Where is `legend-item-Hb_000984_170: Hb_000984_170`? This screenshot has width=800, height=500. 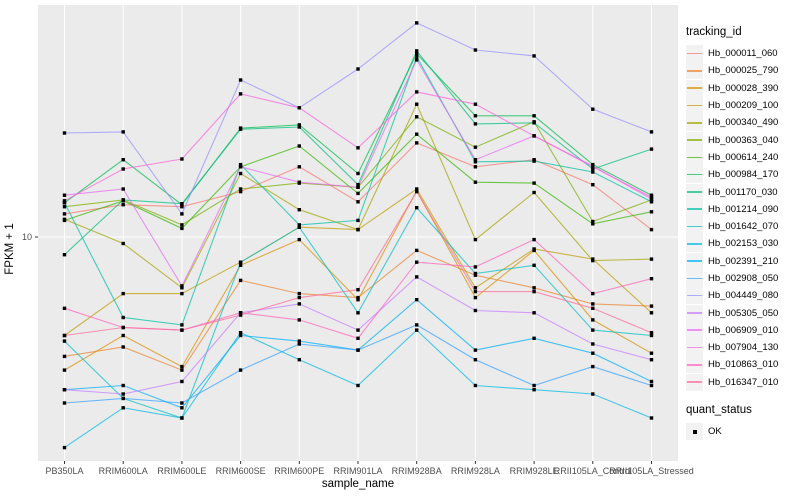 legend-item-Hb_000984_170: Hb_000984_170 is located at coordinates (742, 175).